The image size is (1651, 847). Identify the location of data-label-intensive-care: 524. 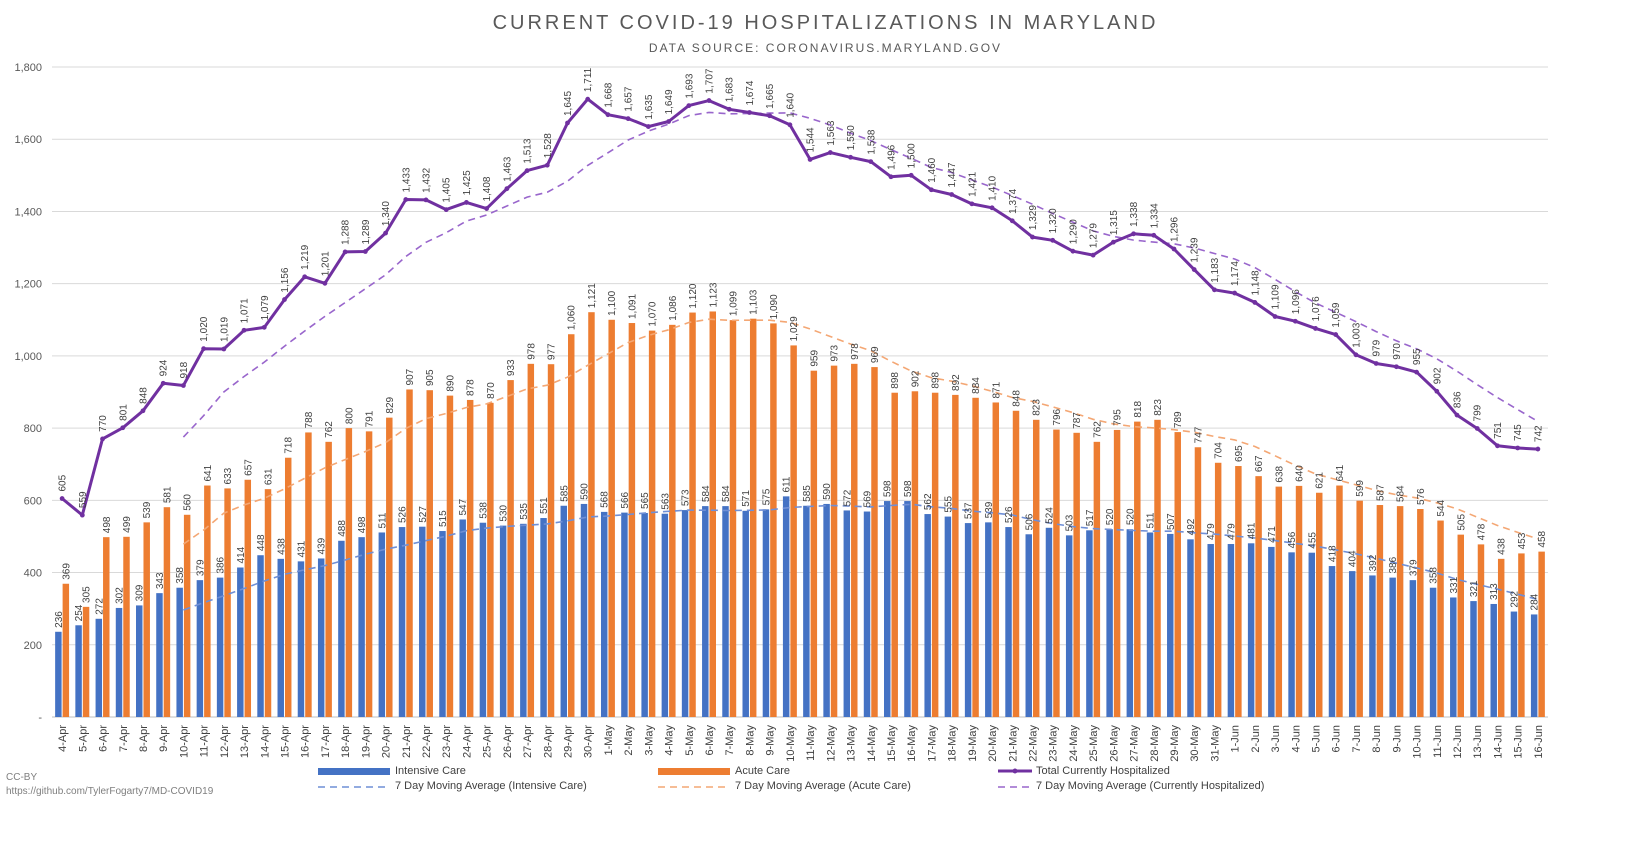
(1049, 515).